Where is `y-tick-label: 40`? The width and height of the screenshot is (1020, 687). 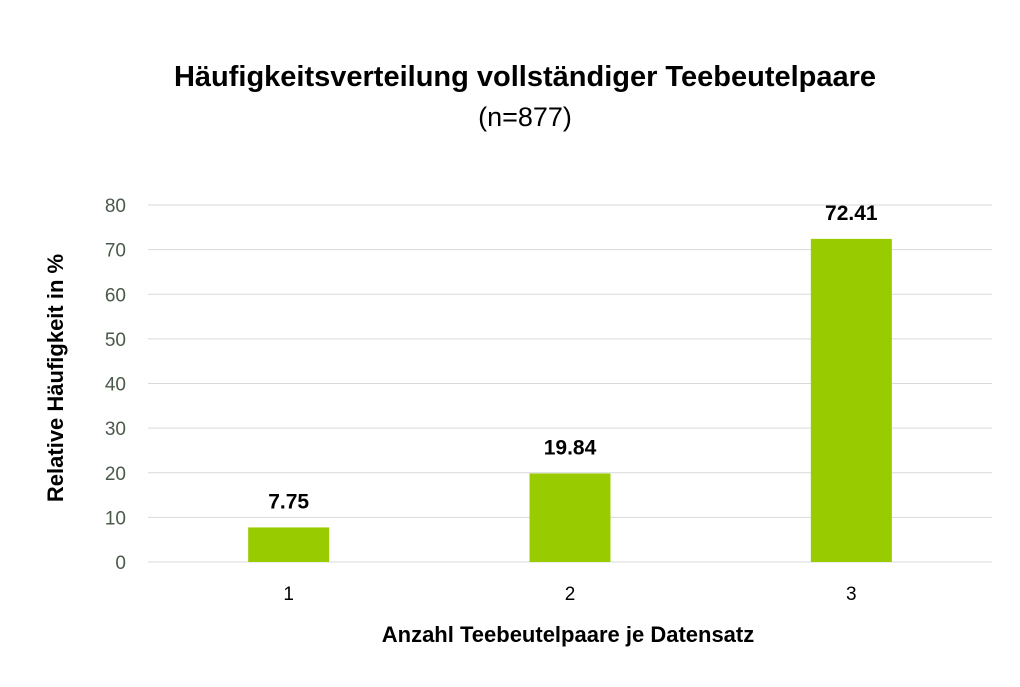 y-tick-label: 40 is located at coordinates (115, 385).